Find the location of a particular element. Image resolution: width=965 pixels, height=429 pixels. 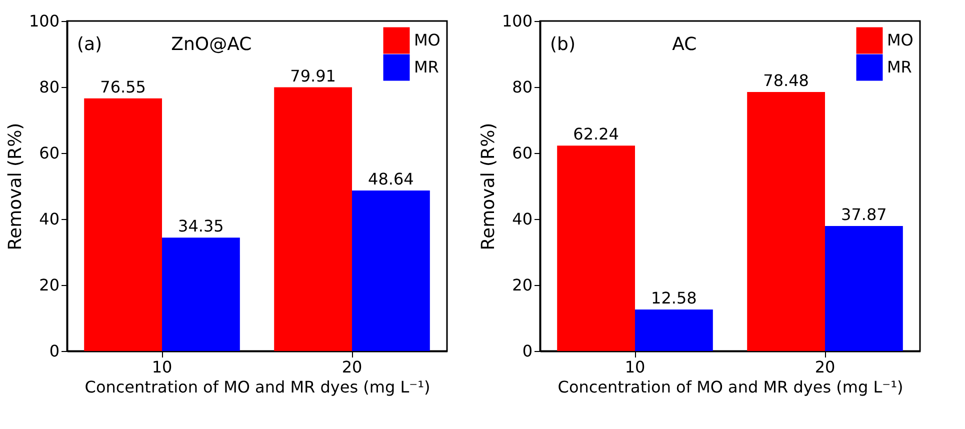

data-label: 62.24 is located at coordinates (596, 134).